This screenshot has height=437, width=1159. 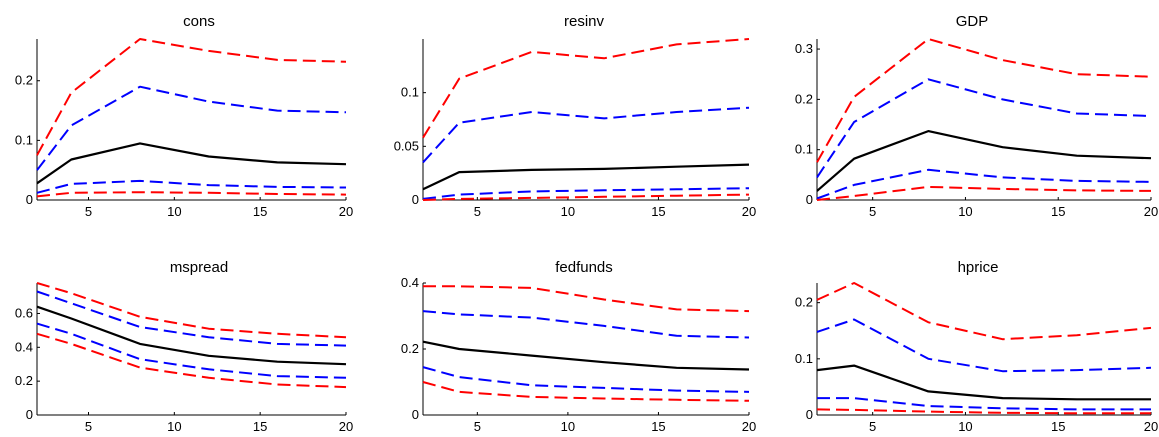 What do you see at coordinates (584, 267) in the screenshot?
I see `panel-title: fedfunds` at bounding box center [584, 267].